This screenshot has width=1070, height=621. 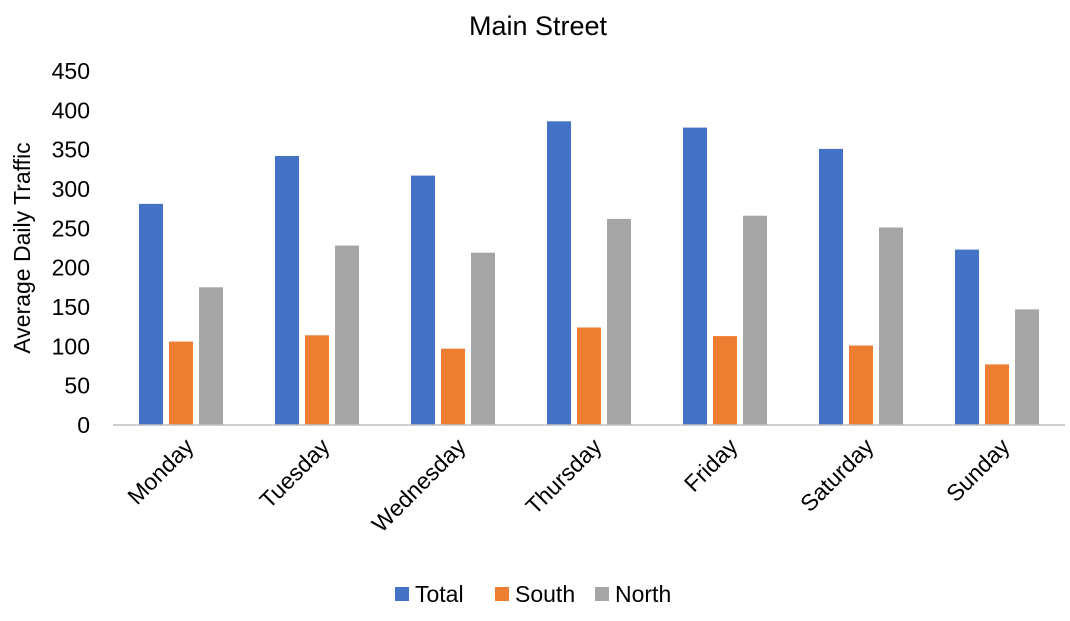 I want to click on y-tick-label: 450, so click(x=71, y=71).